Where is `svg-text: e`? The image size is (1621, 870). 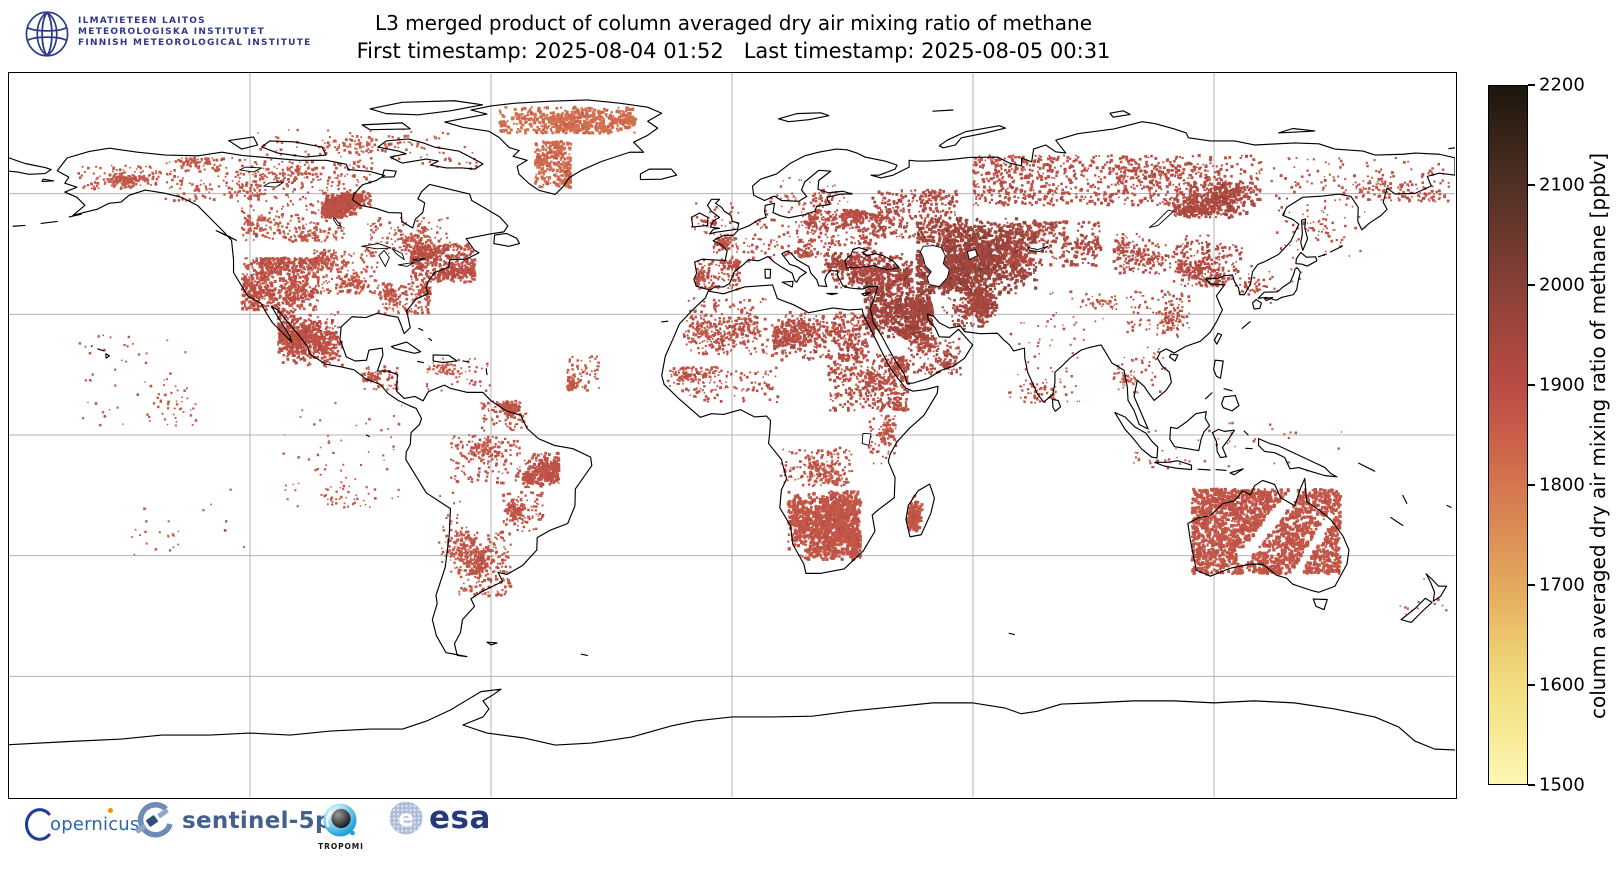
svg-text: e is located at coordinates (406, 819).